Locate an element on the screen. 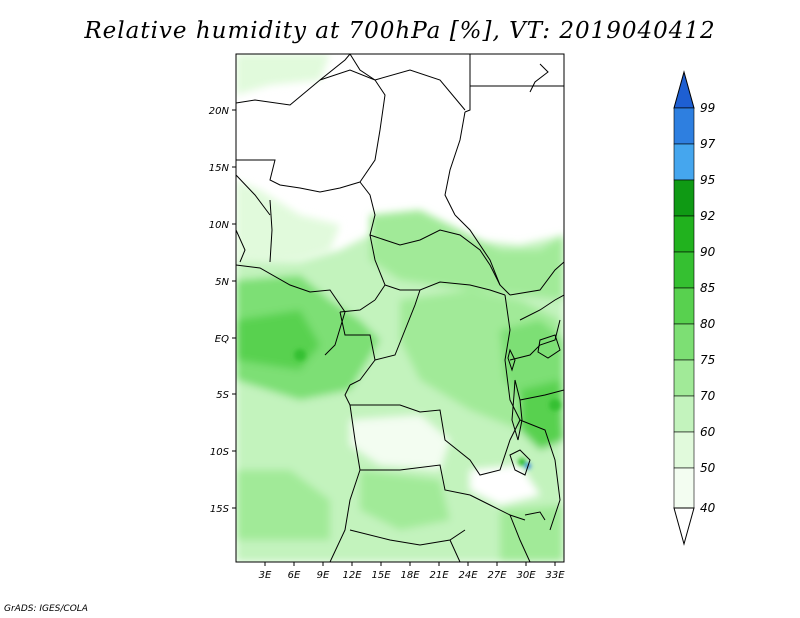 This screenshot has height=618, width=800. lon-tick-label: 30E is located at coordinates (526, 575).